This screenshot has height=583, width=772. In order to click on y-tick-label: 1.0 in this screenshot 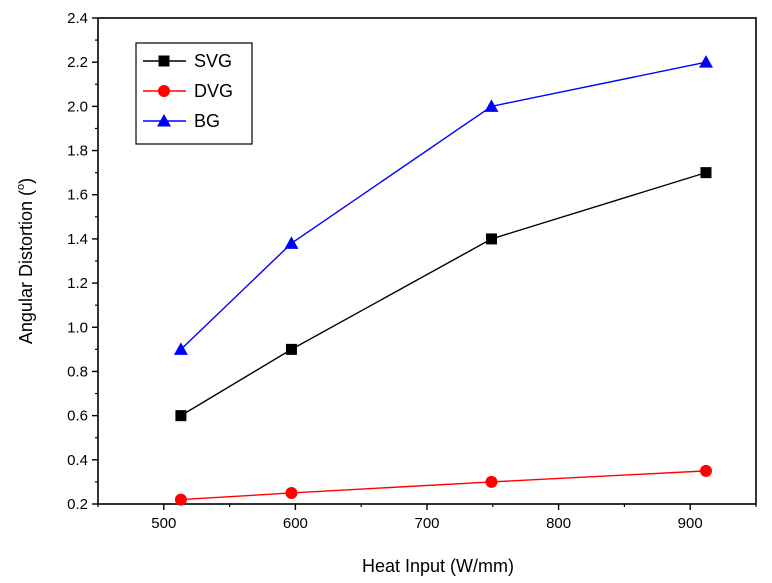, I will do `click(77, 327)`.